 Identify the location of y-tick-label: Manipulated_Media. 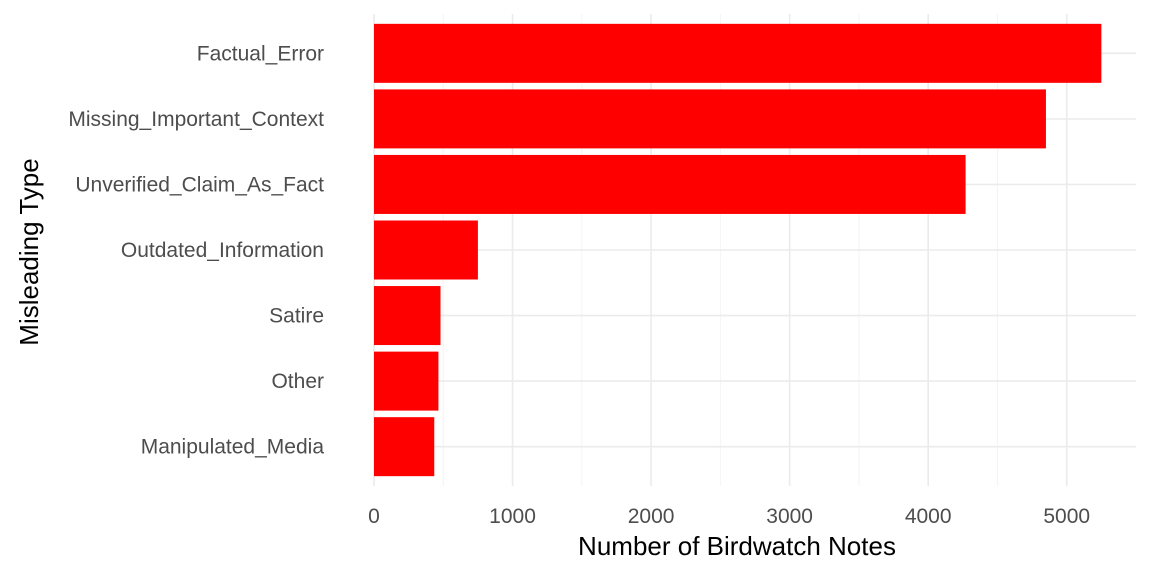
(233, 447).